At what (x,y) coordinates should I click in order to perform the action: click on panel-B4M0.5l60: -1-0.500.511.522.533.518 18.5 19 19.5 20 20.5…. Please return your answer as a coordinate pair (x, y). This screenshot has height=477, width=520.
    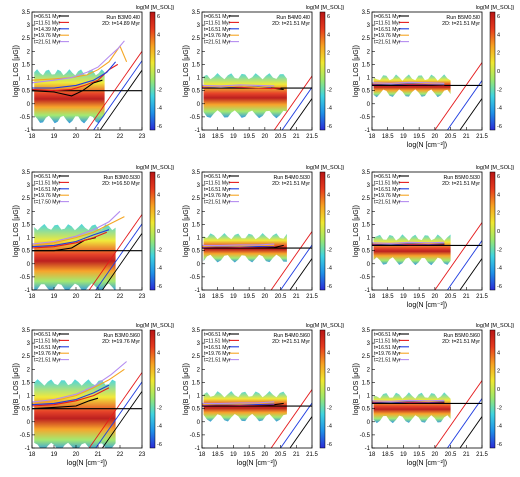
    Looking at the image, I should click on (264, 395).